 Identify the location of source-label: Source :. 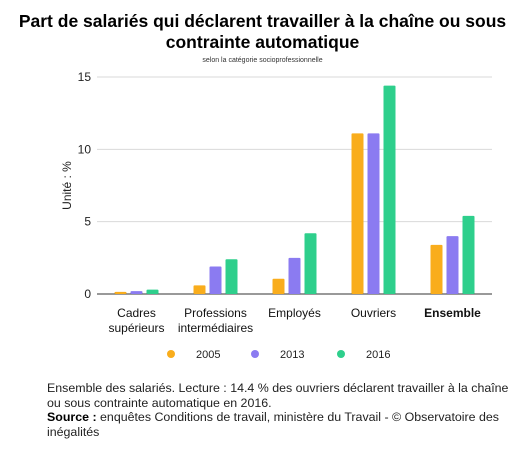
(72, 417).